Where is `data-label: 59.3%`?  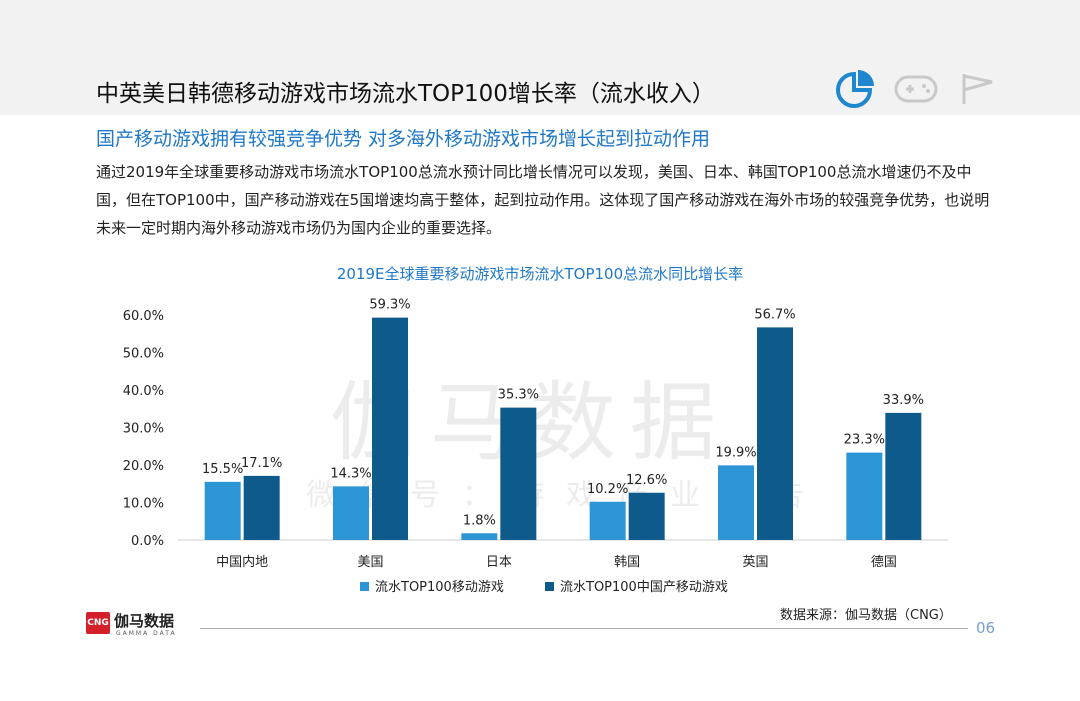
data-label: 59.3% is located at coordinates (389, 305).